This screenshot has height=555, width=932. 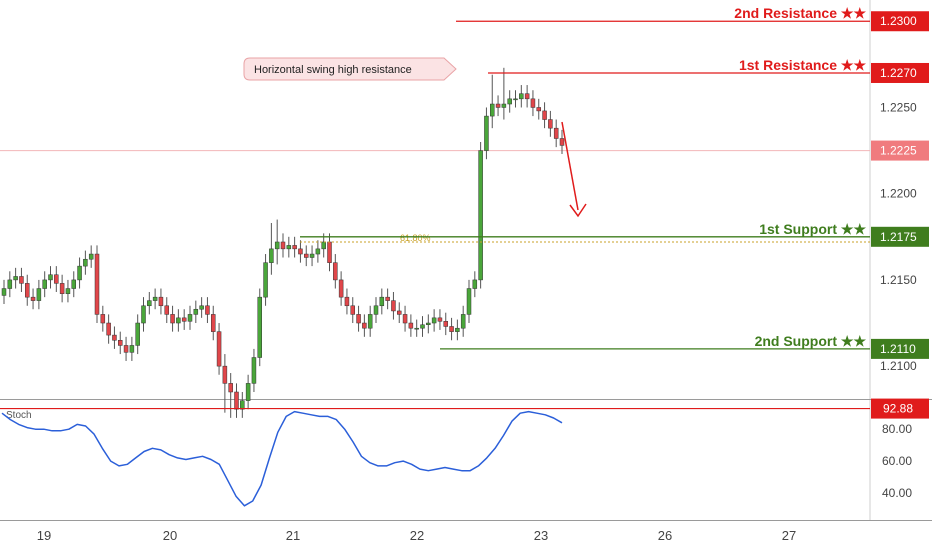 What do you see at coordinates (293, 535) in the screenshot?
I see `time-tick-label: 21` at bounding box center [293, 535].